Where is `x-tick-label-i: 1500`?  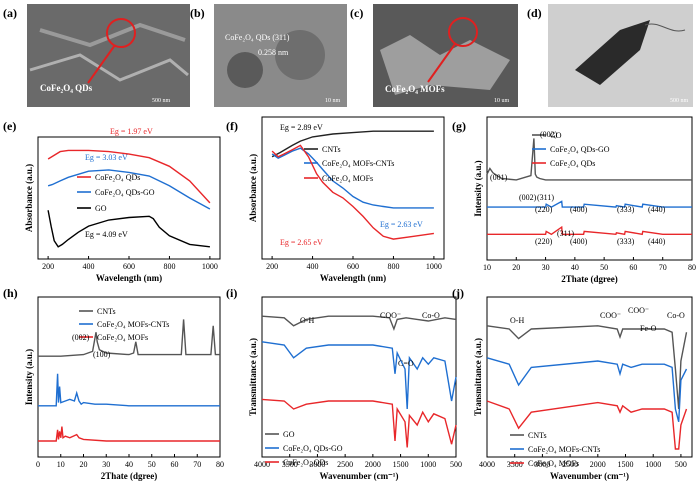 x-tick-label-i: 1500 is located at coordinates (401, 464).